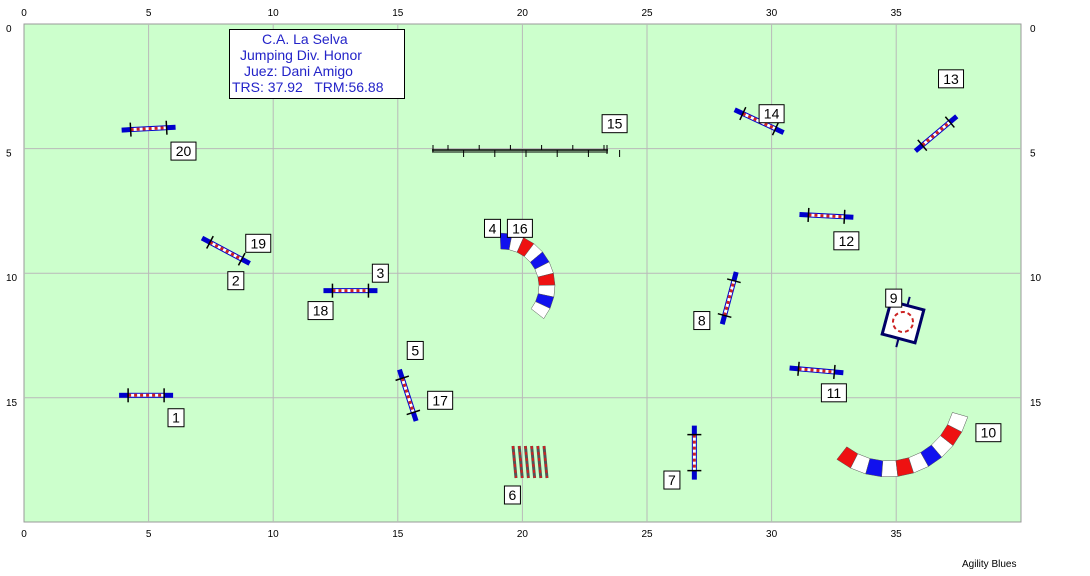 The height and width of the screenshot is (576, 1090). I want to click on label-text: 11, so click(834, 393).